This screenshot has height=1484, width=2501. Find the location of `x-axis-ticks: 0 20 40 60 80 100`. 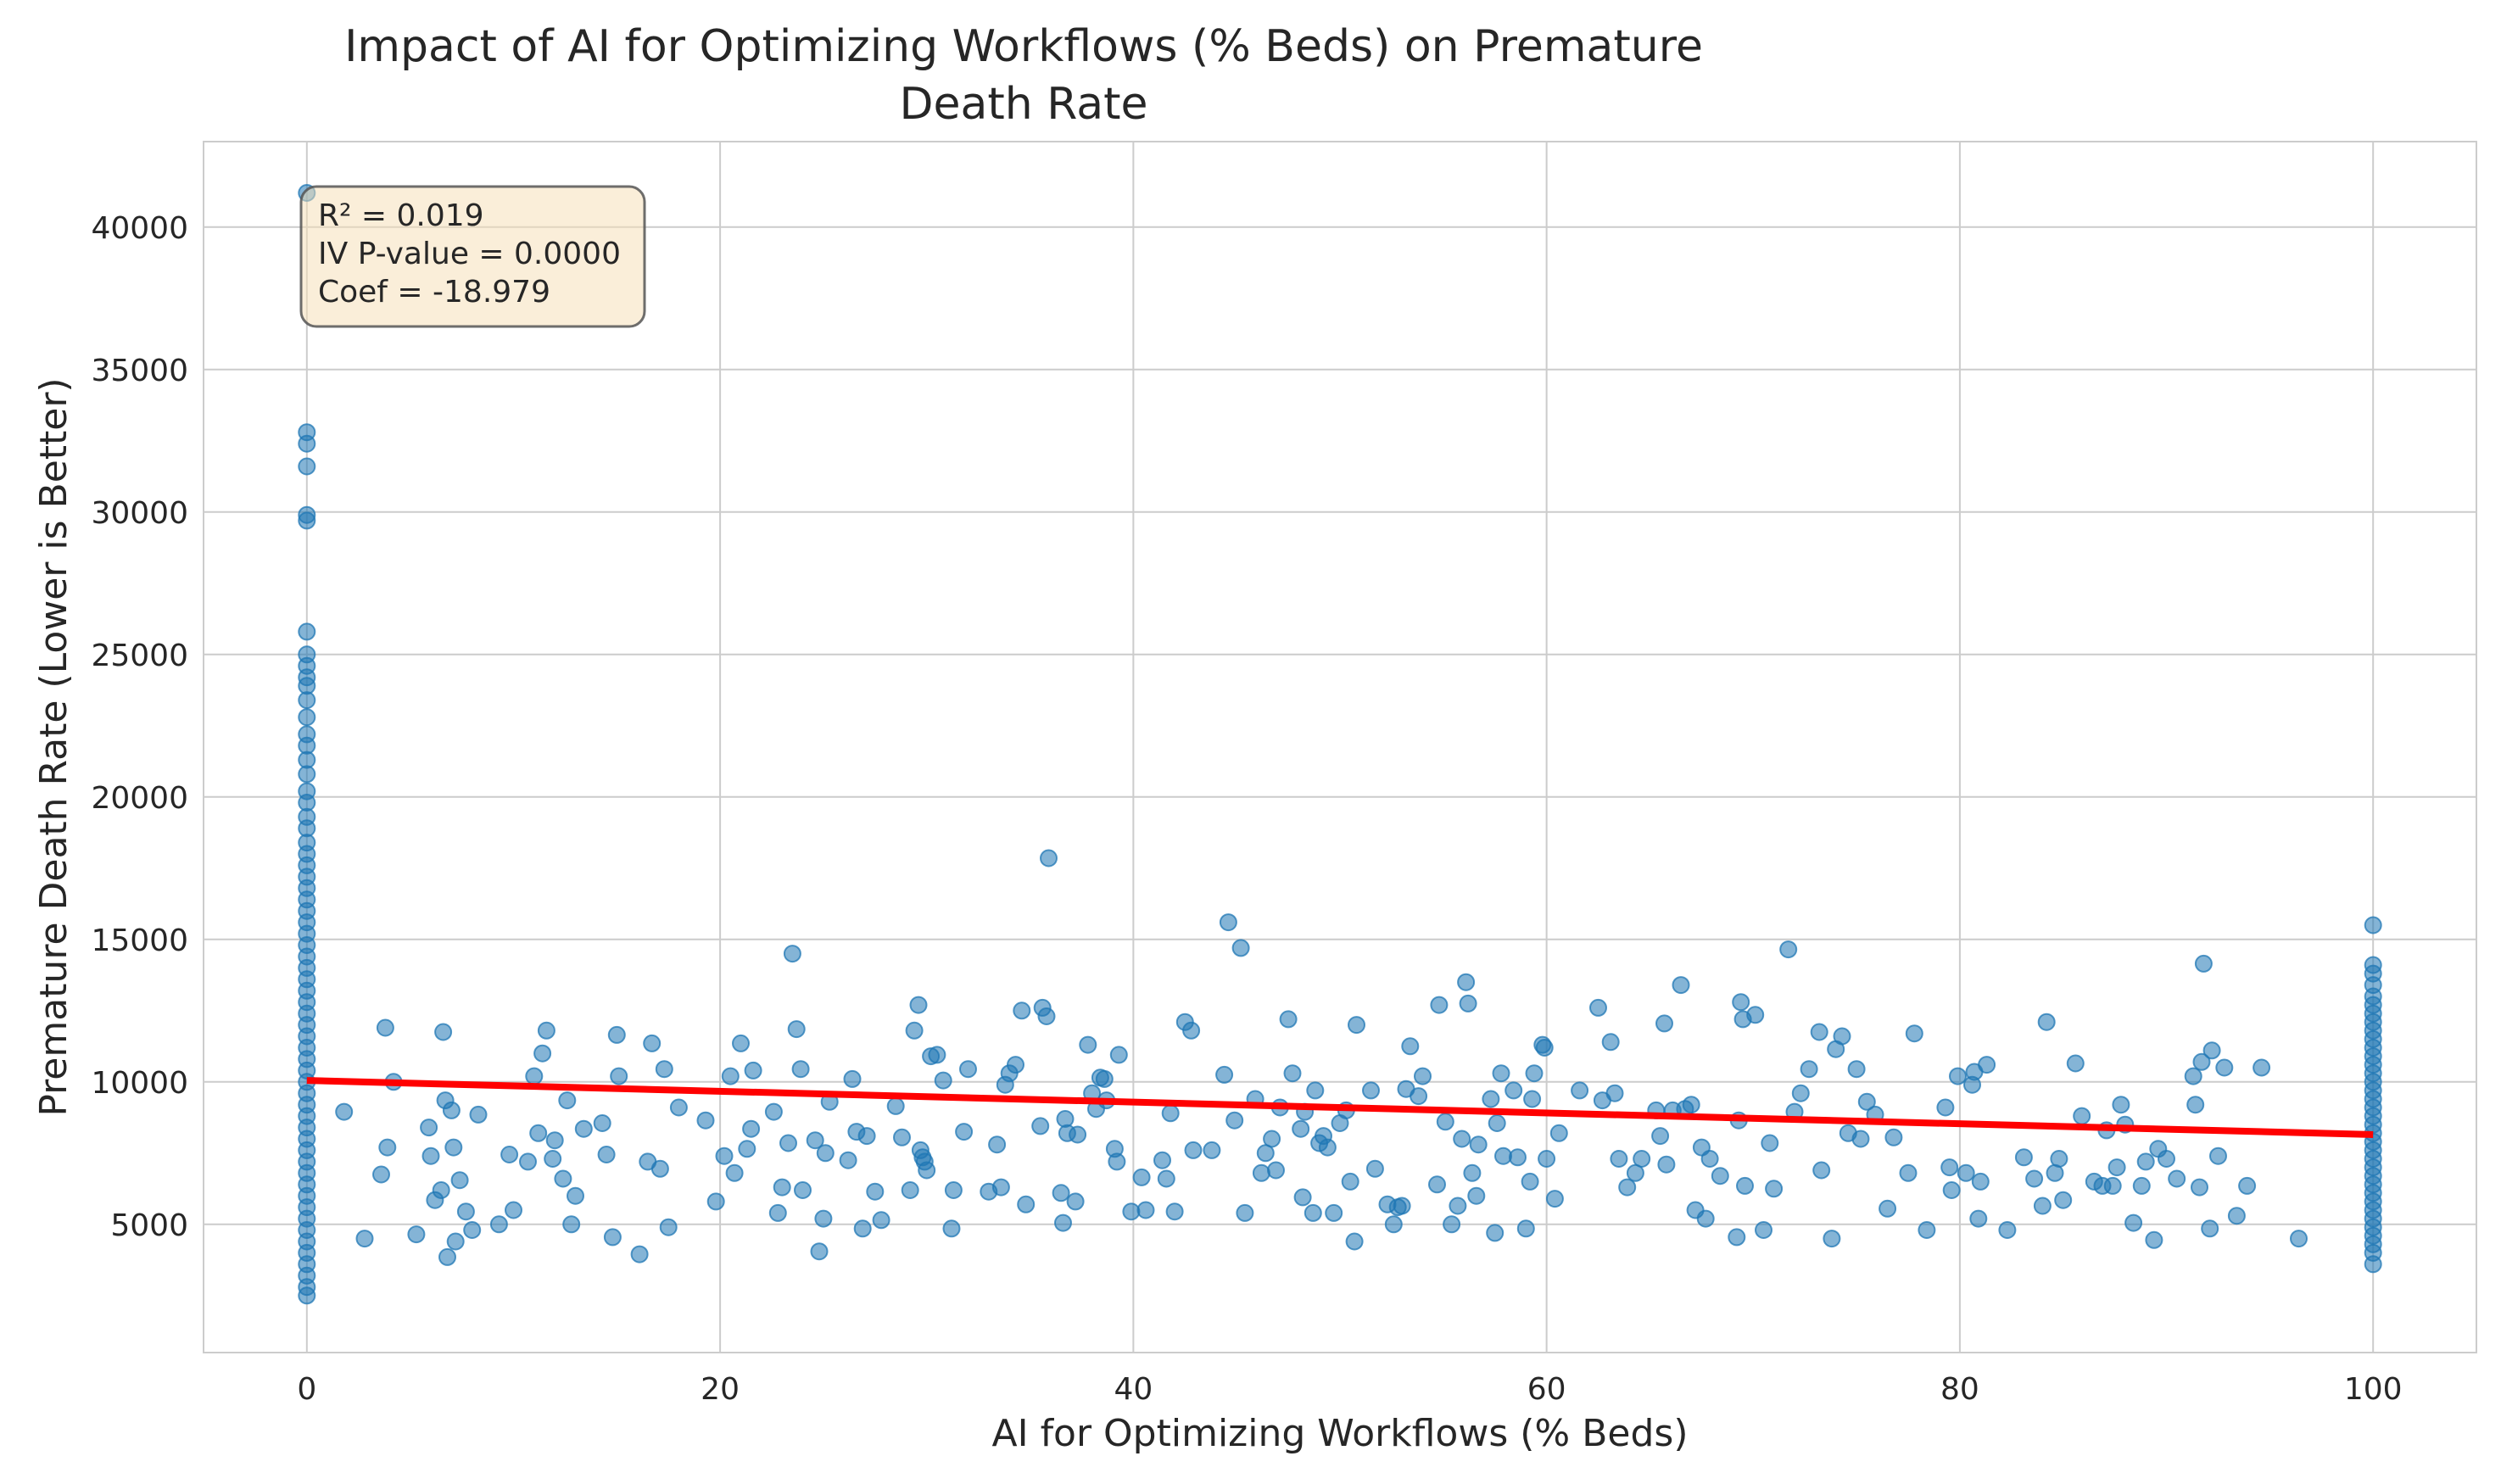

x-axis-ticks: 0 20 40 60 80 100 is located at coordinates (1349, 1389).